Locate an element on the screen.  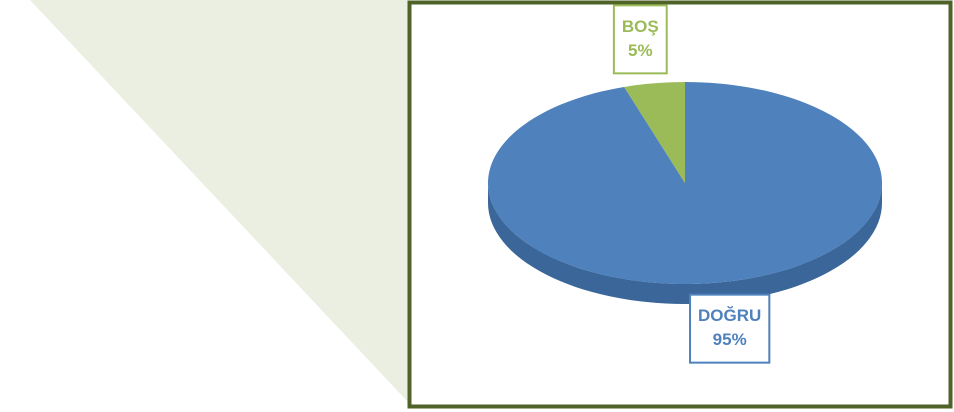
label-value: 95% is located at coordinates (730, 339).